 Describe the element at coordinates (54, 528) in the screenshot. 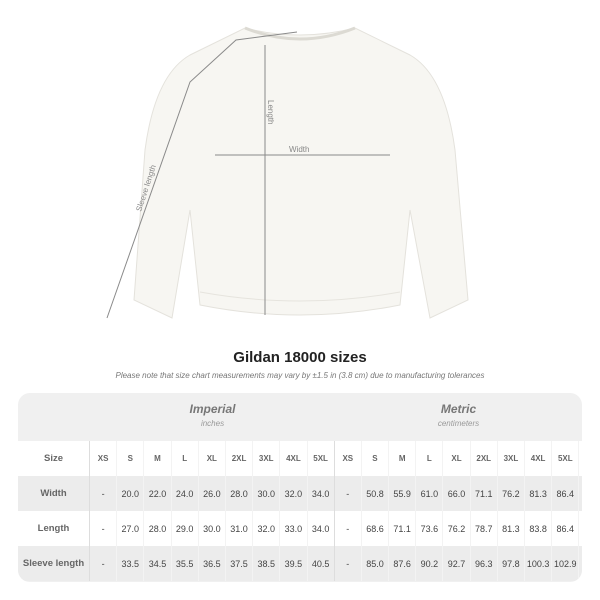

I see `row-label: Length` at that location.